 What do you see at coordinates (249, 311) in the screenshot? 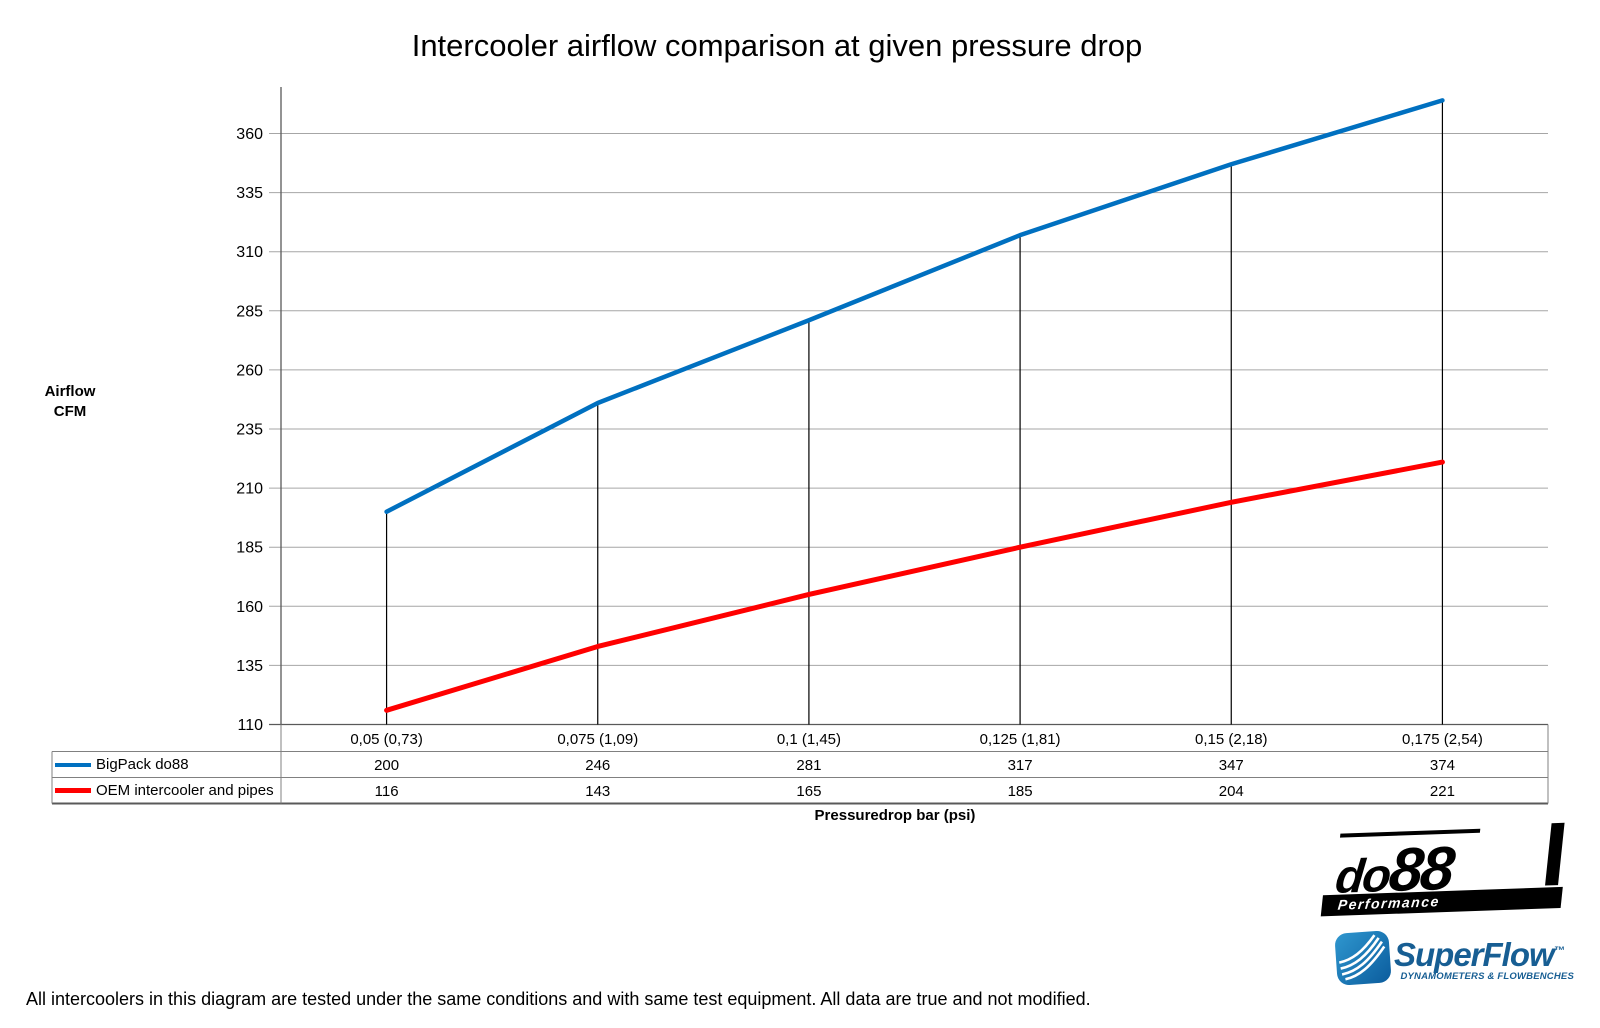
I see `y-tick-label: 285` at bounding box center [249, 311].